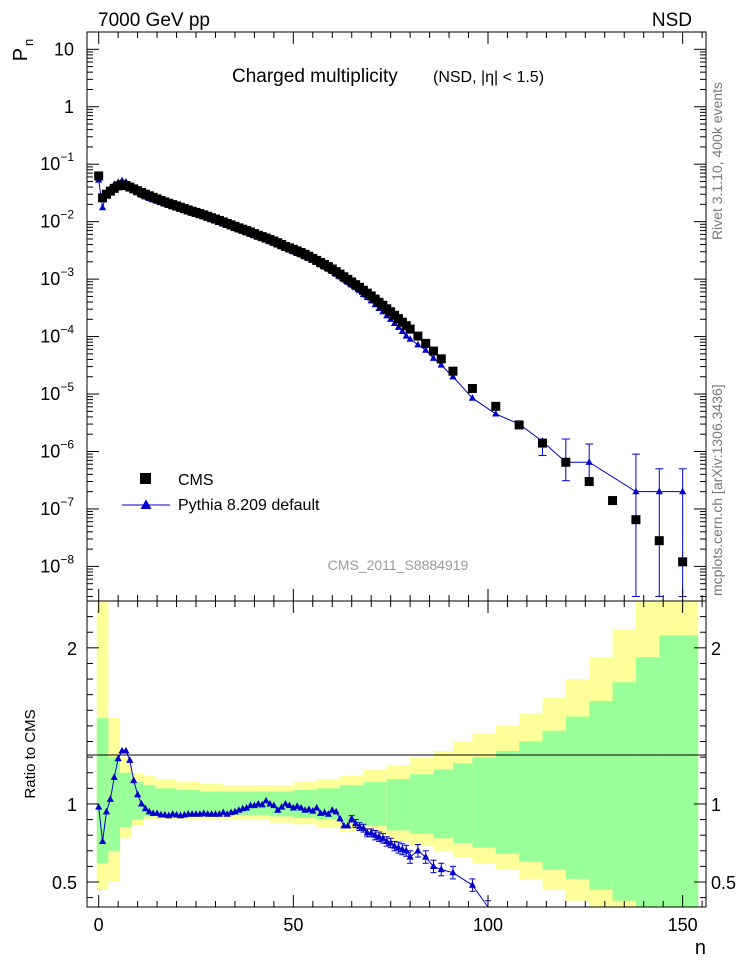  What do you see at coordinates (683, 925) in the screenshot?
I see `x-tick-label: 150` at bounding box center [683, 925].